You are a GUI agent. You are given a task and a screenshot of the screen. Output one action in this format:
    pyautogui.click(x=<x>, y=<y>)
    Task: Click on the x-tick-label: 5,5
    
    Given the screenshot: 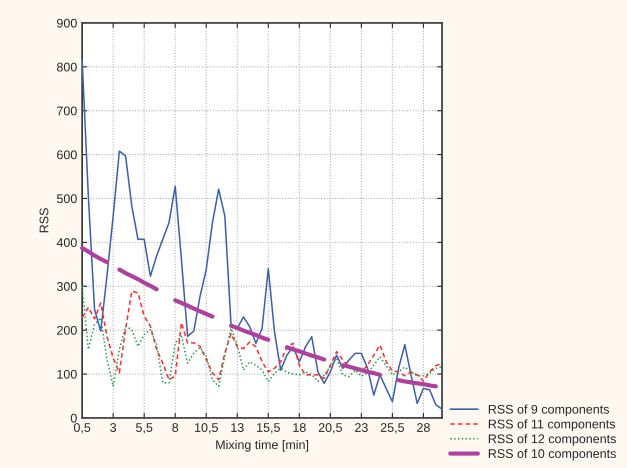 What is the action you would take?
    pyautogui.click(x=144, y=428)
    